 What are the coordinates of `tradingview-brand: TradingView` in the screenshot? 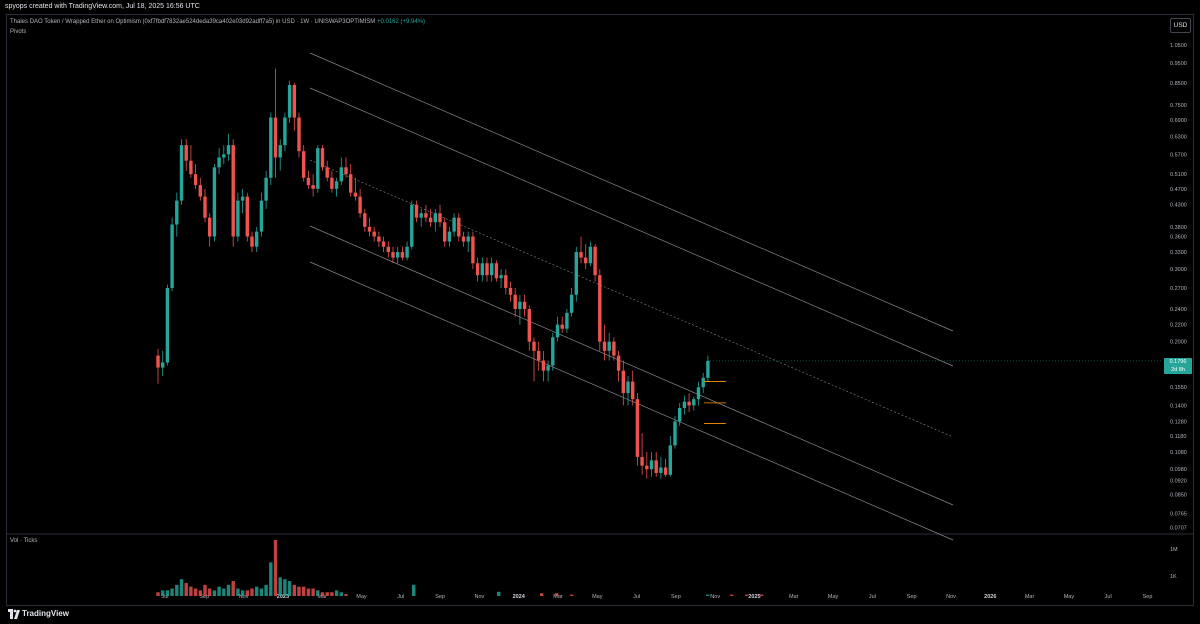 It's located at (45, 613).